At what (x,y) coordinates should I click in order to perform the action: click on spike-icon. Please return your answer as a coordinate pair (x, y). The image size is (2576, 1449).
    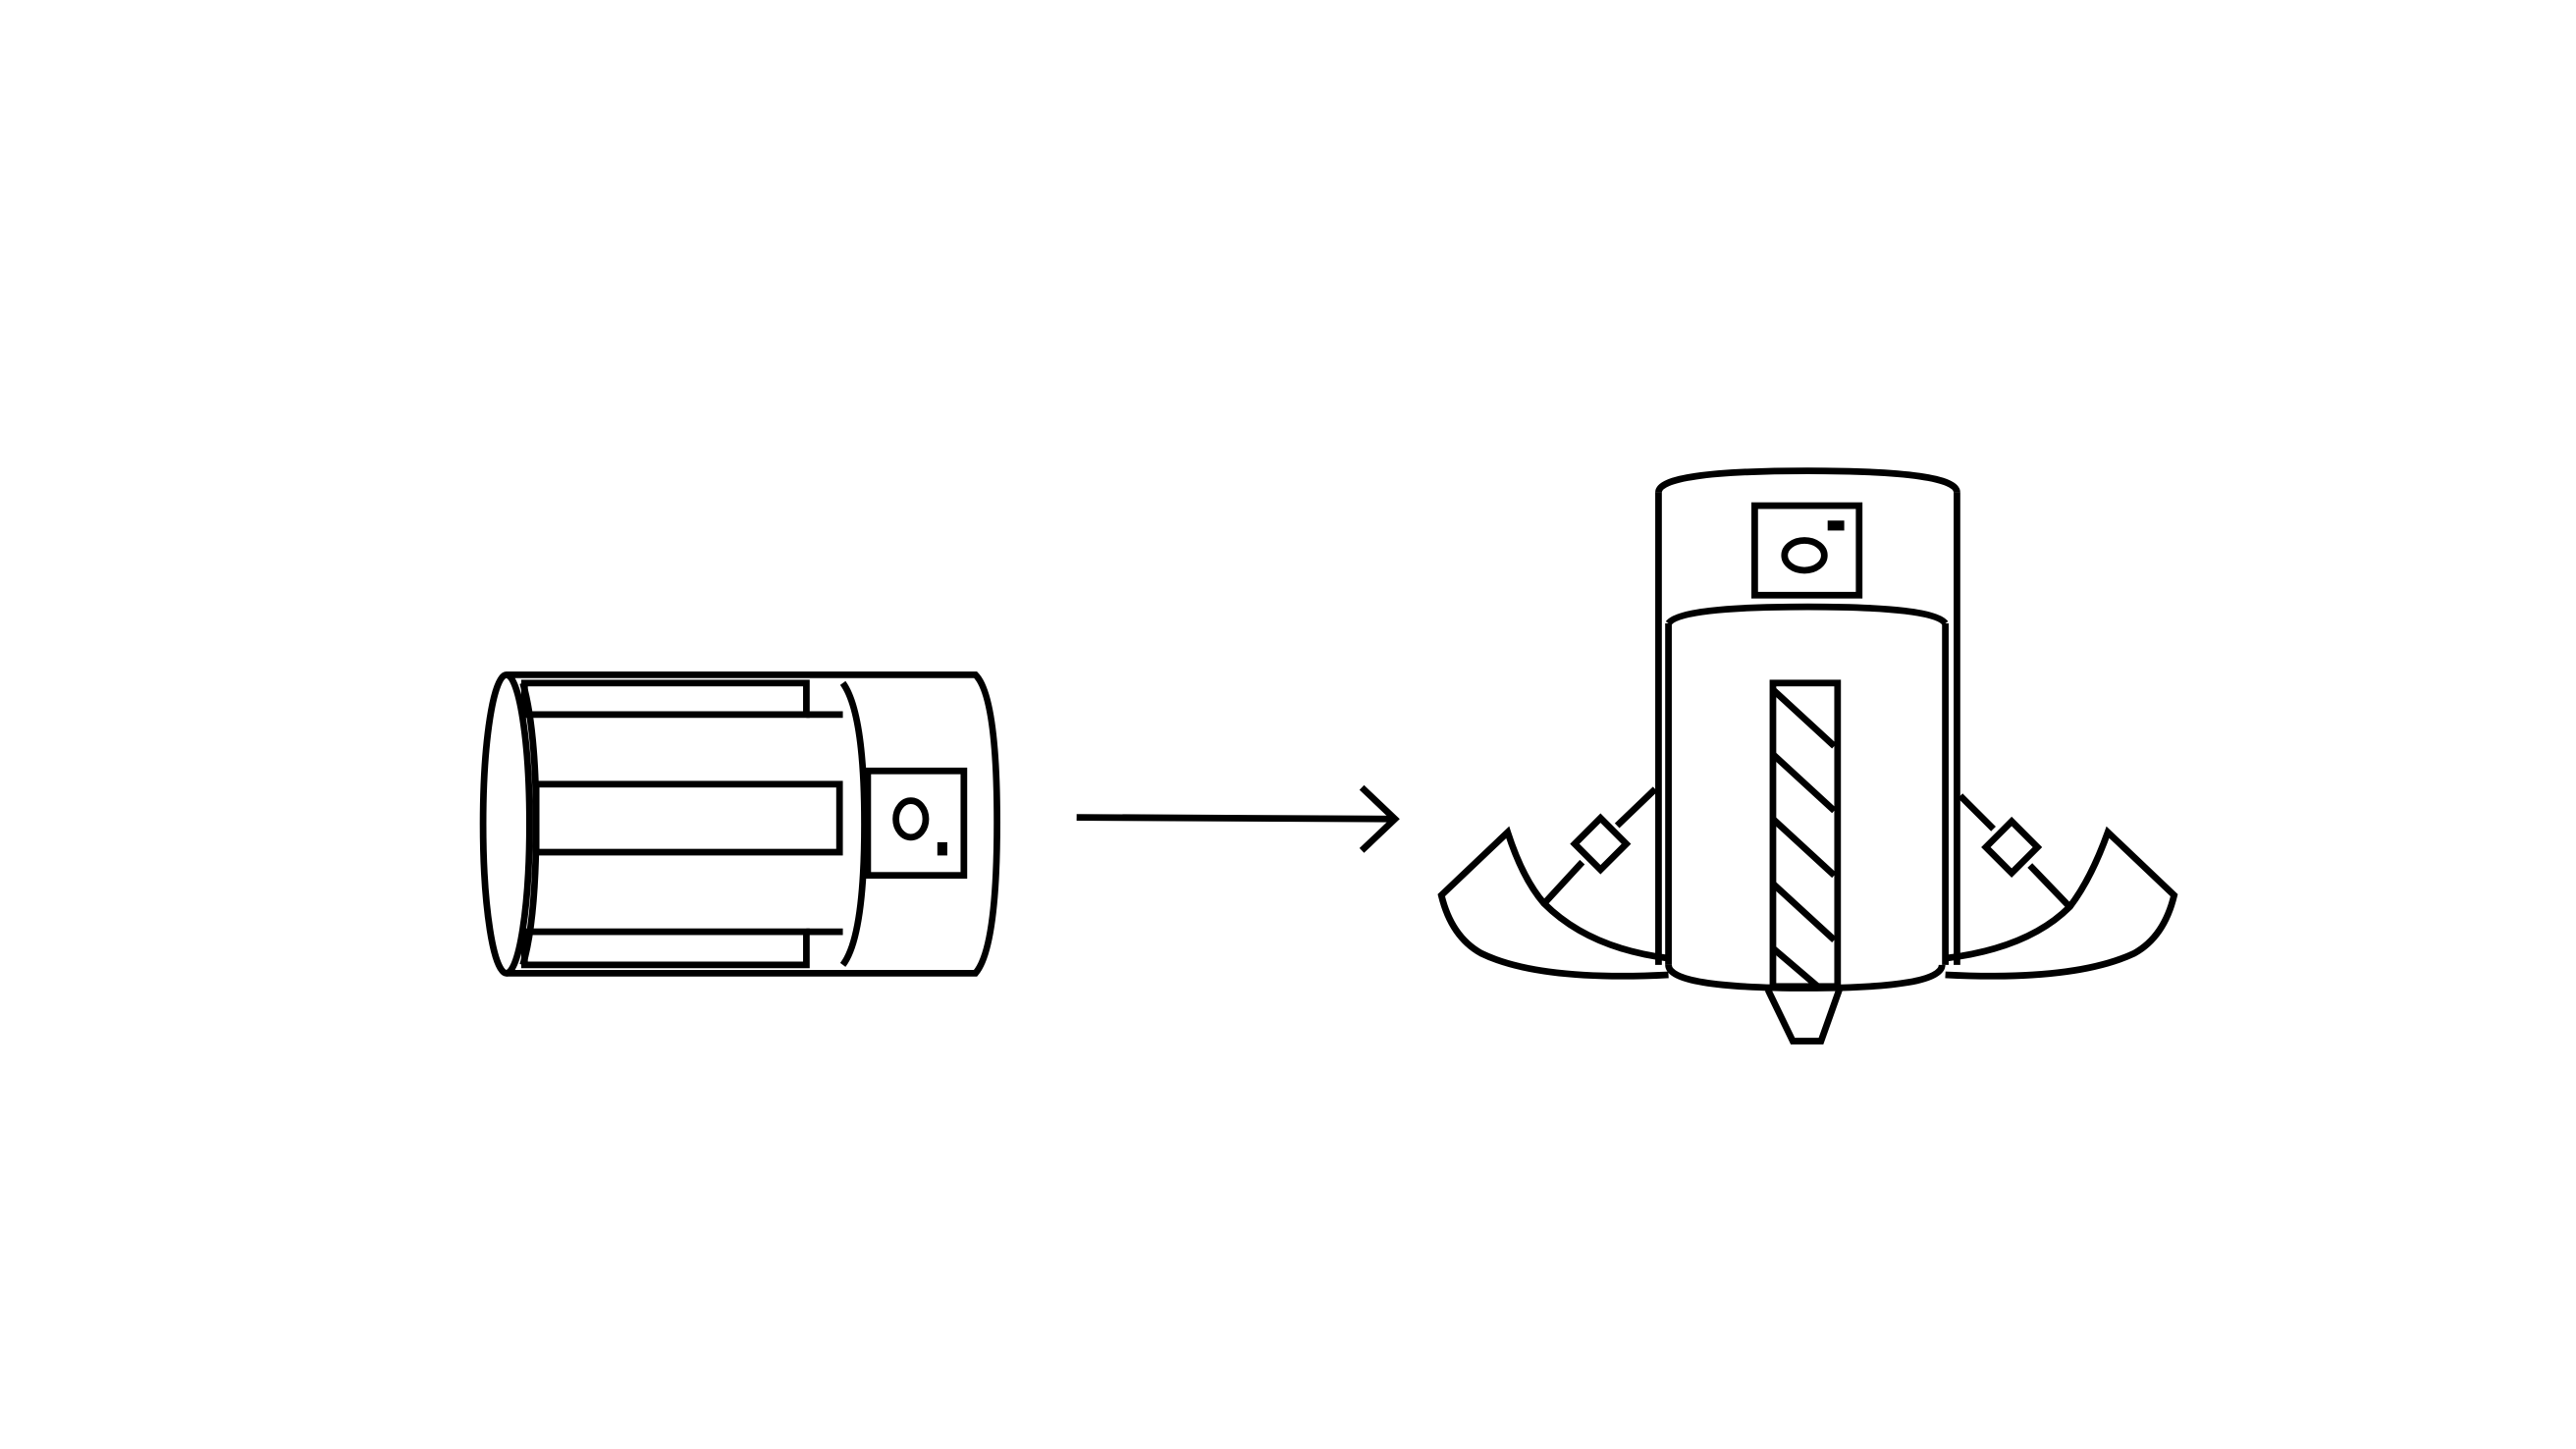
    Looking at the image, I should click on (1803, 862).